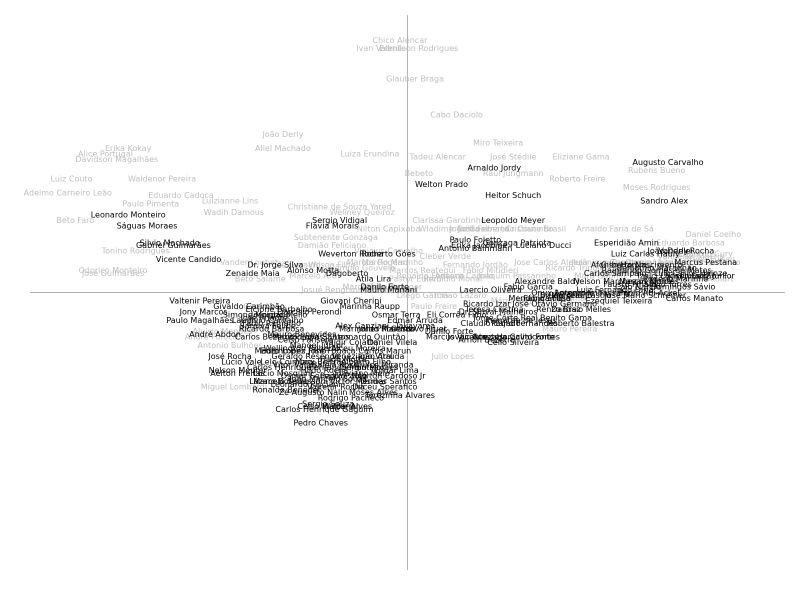 The height and width of the screenshot is (600, 800). I want to click on point-label-highlighted: Jony Marcos, so click(203, 312).